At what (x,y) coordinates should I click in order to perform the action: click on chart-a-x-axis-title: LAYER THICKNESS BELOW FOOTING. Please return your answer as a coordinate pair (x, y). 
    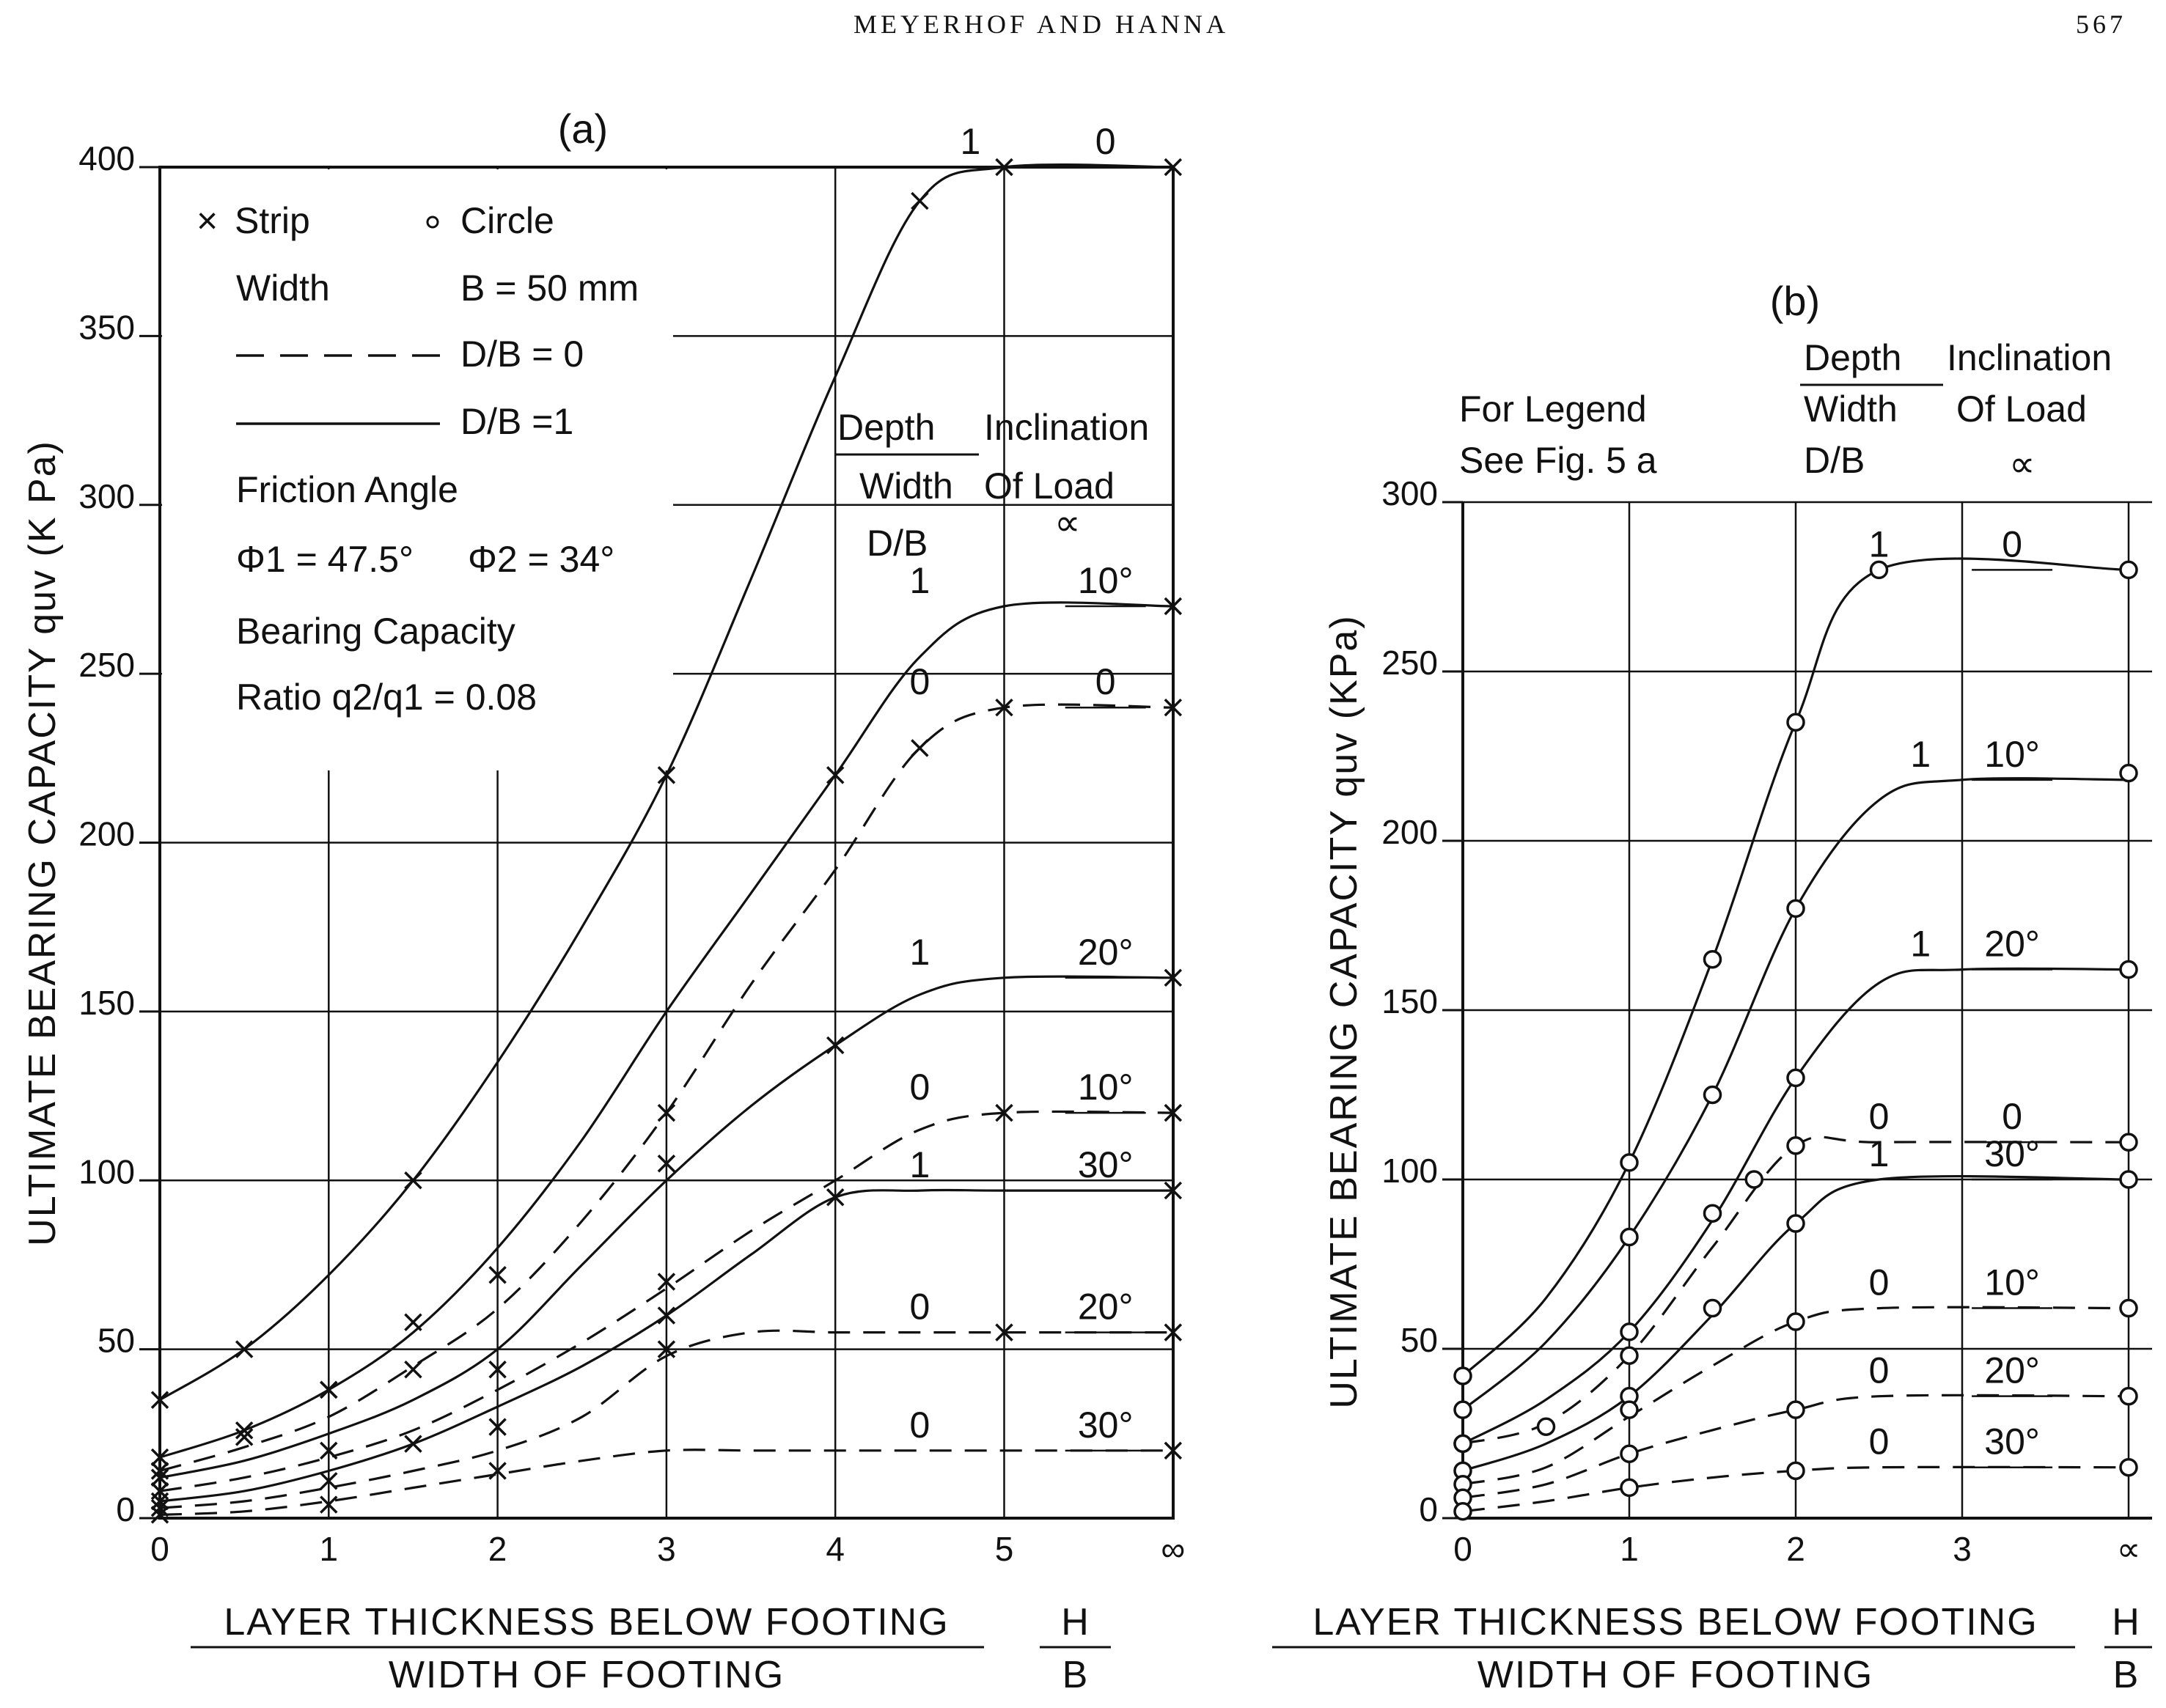
    Looking at the image, I should click on (586, 1622).